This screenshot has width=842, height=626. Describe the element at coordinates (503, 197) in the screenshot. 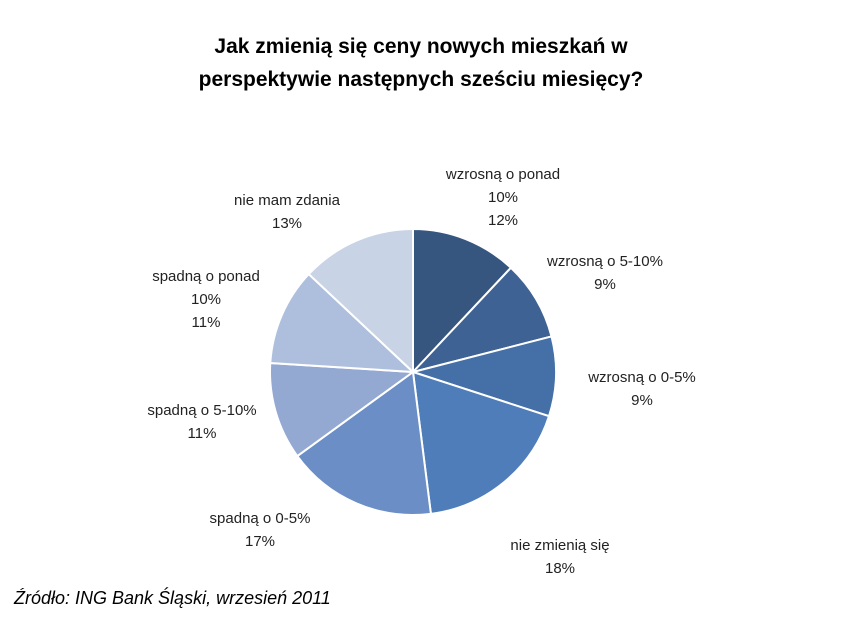

I see `label-wzrosna-ponad-10: wzrosną o ponad 10% 12%` at that location.